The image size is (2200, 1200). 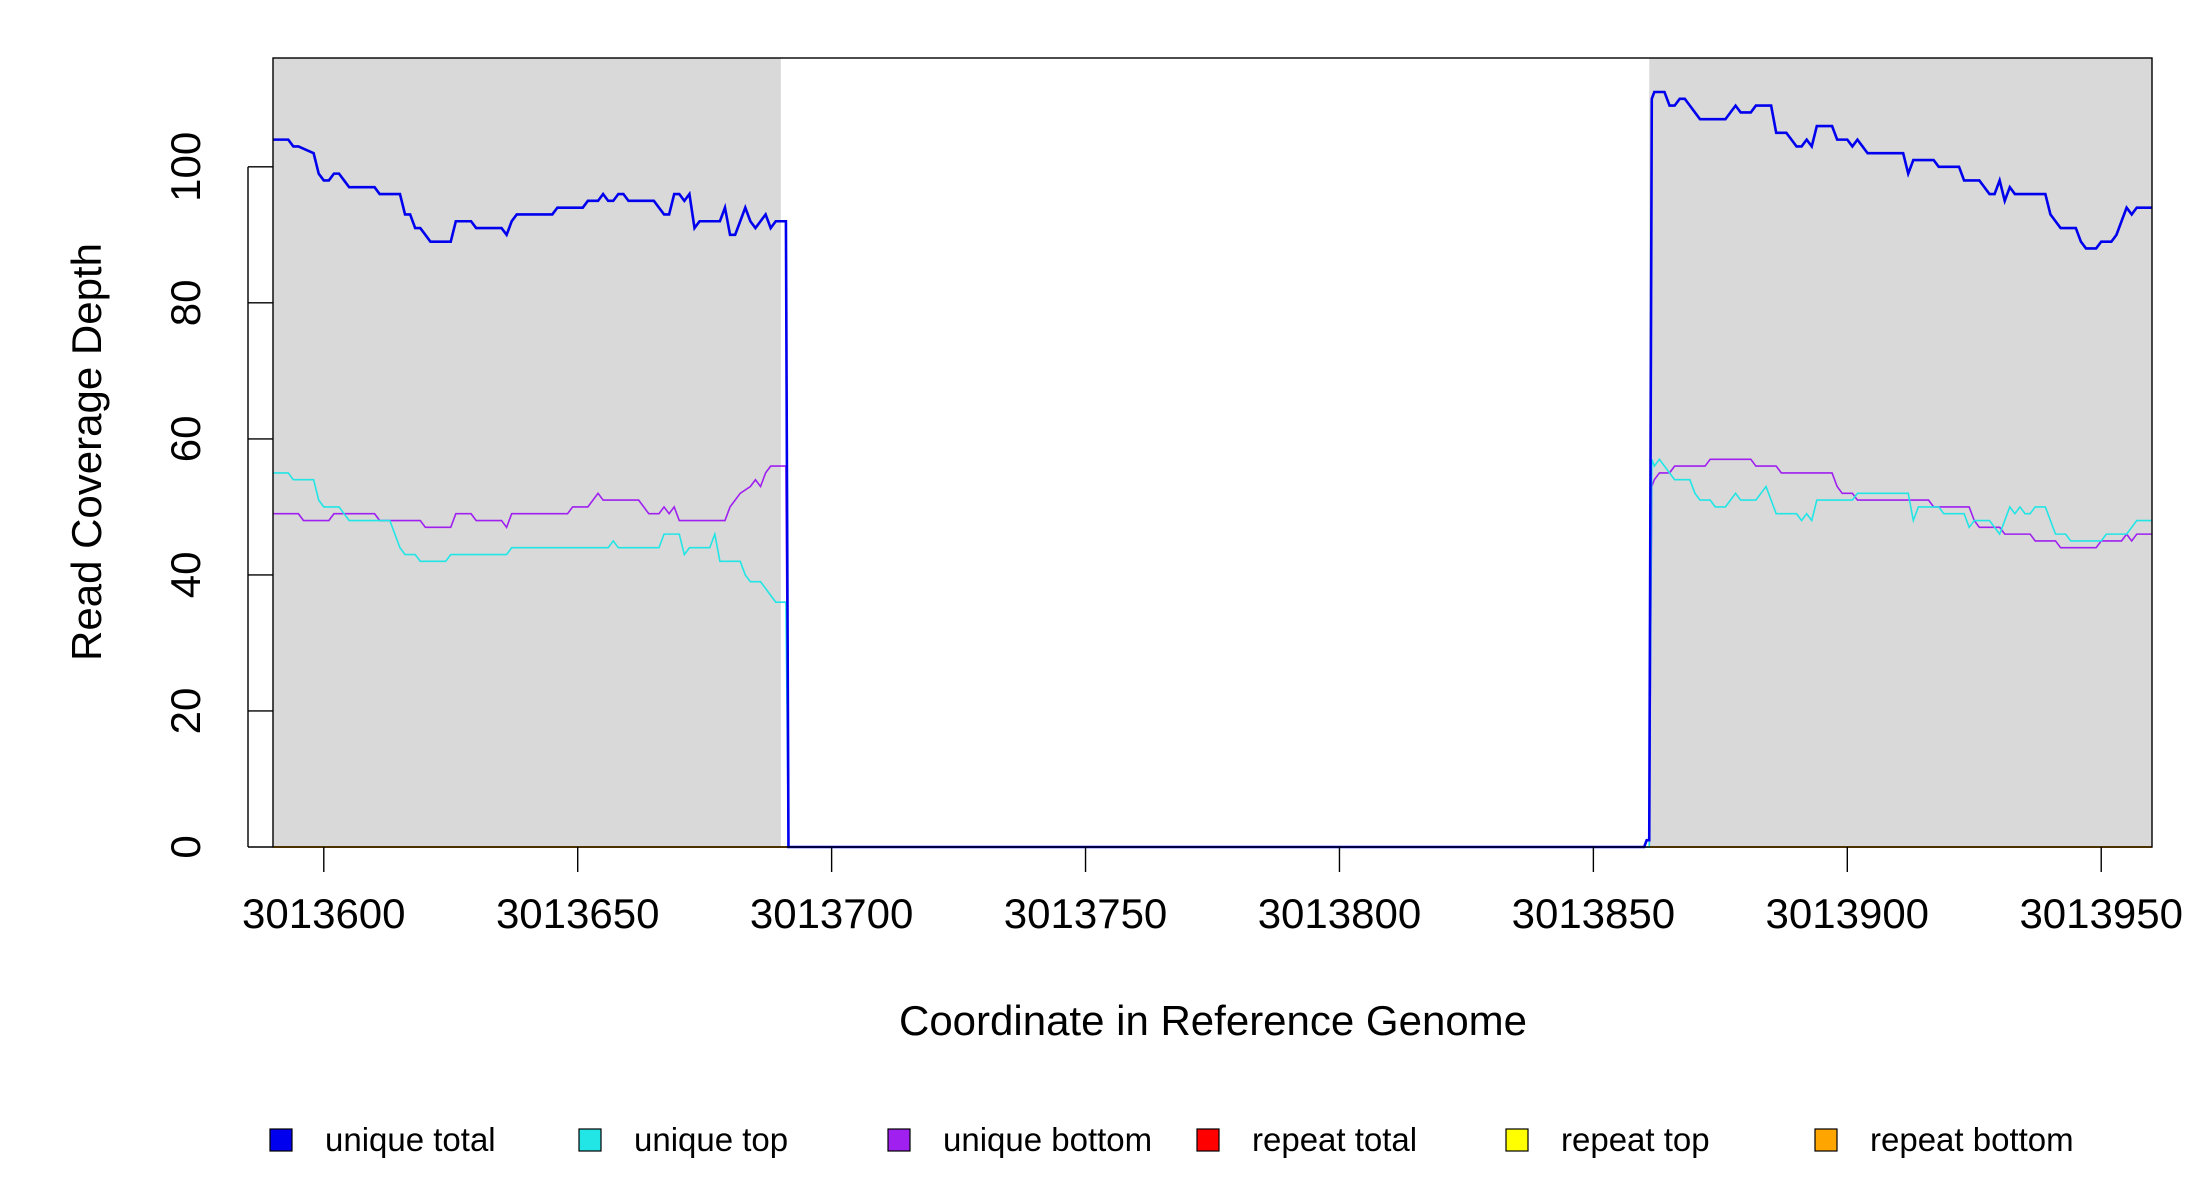 I want to click on y-tick-label: 40, so click(x=185, y=575).